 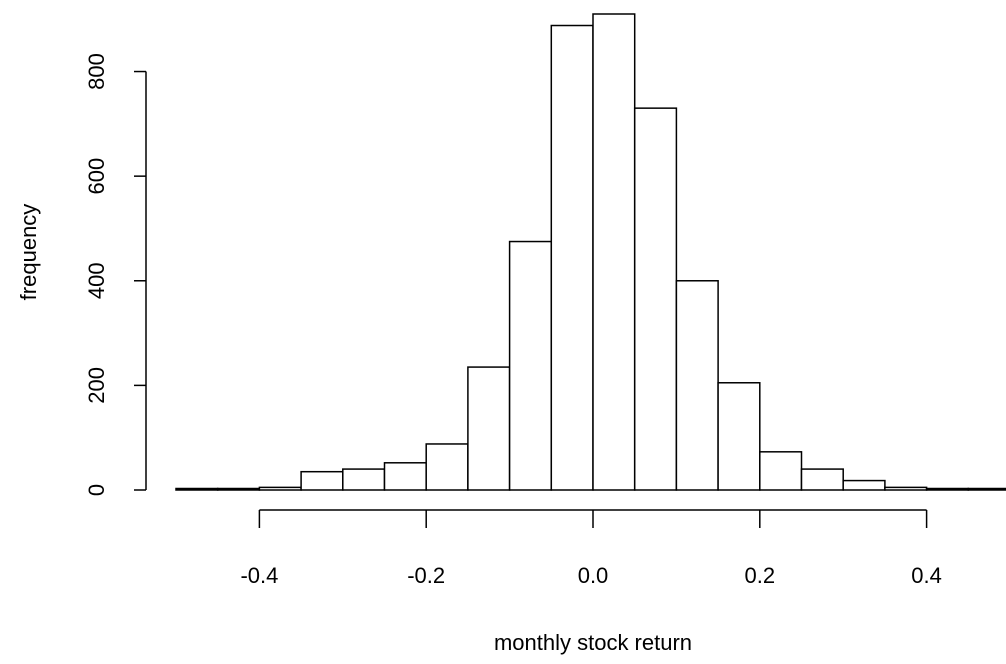 What do you see at coordinates (426, 575) in the screenshot?
I see `x-tick-label: -0.2` at bounding box center [426, 575].